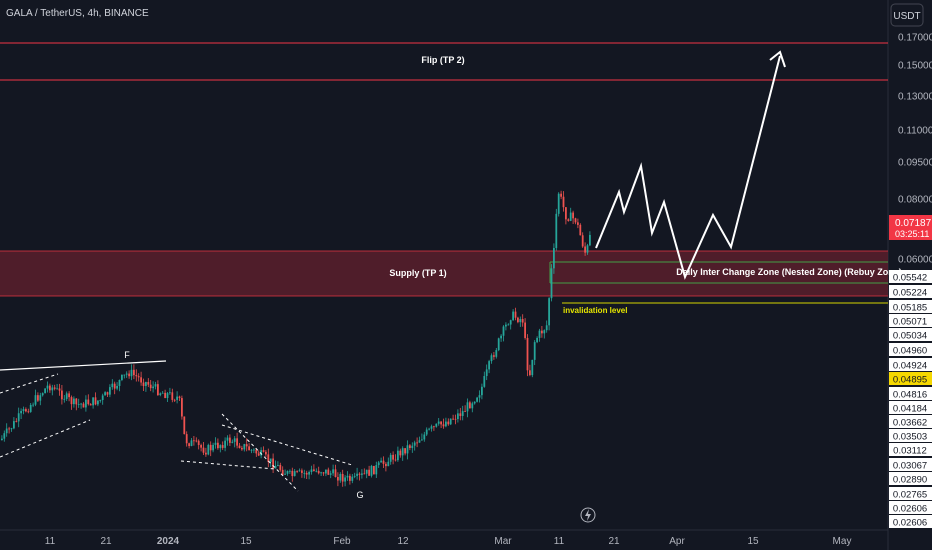 The width and height of the screenshot is (932, 550). What do you see at coordinates (176, 426) in the screenshot?
I see `pattern-lines` at bounding box center [176, 426].